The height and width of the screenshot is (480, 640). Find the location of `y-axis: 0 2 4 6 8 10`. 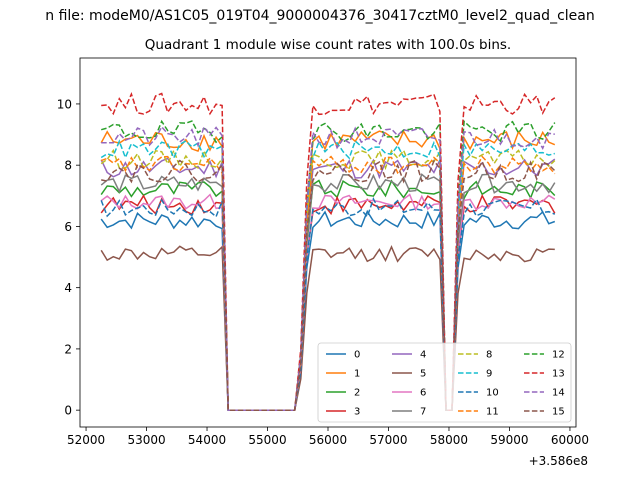

y-axis: 0 2 4 6 8 10 is located at coordinates (68, 257).